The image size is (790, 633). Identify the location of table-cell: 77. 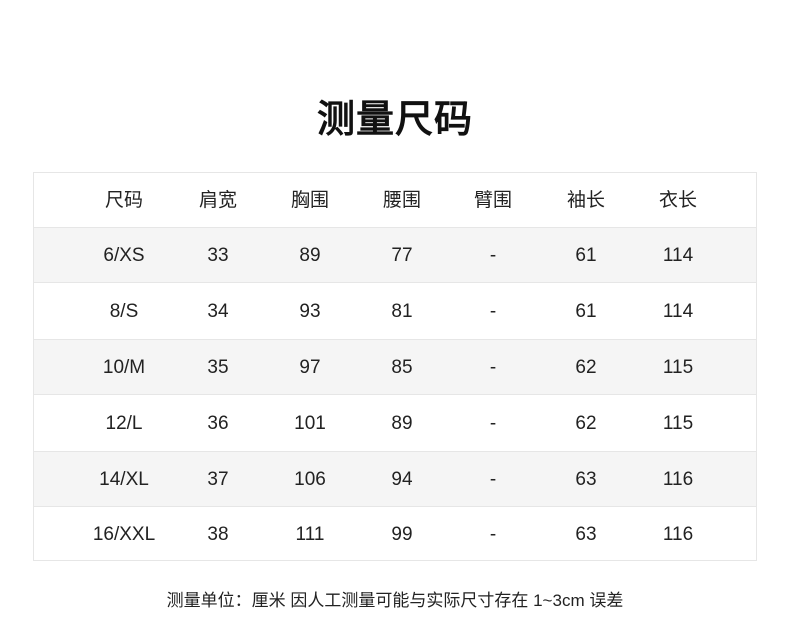
(402, 255).